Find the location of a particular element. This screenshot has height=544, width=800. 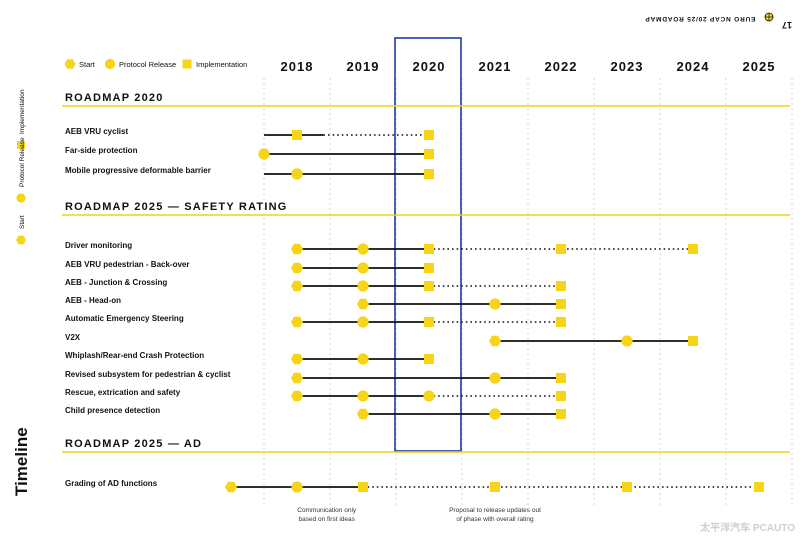

legend-label: Implementation is located at coordinates (221, 64).